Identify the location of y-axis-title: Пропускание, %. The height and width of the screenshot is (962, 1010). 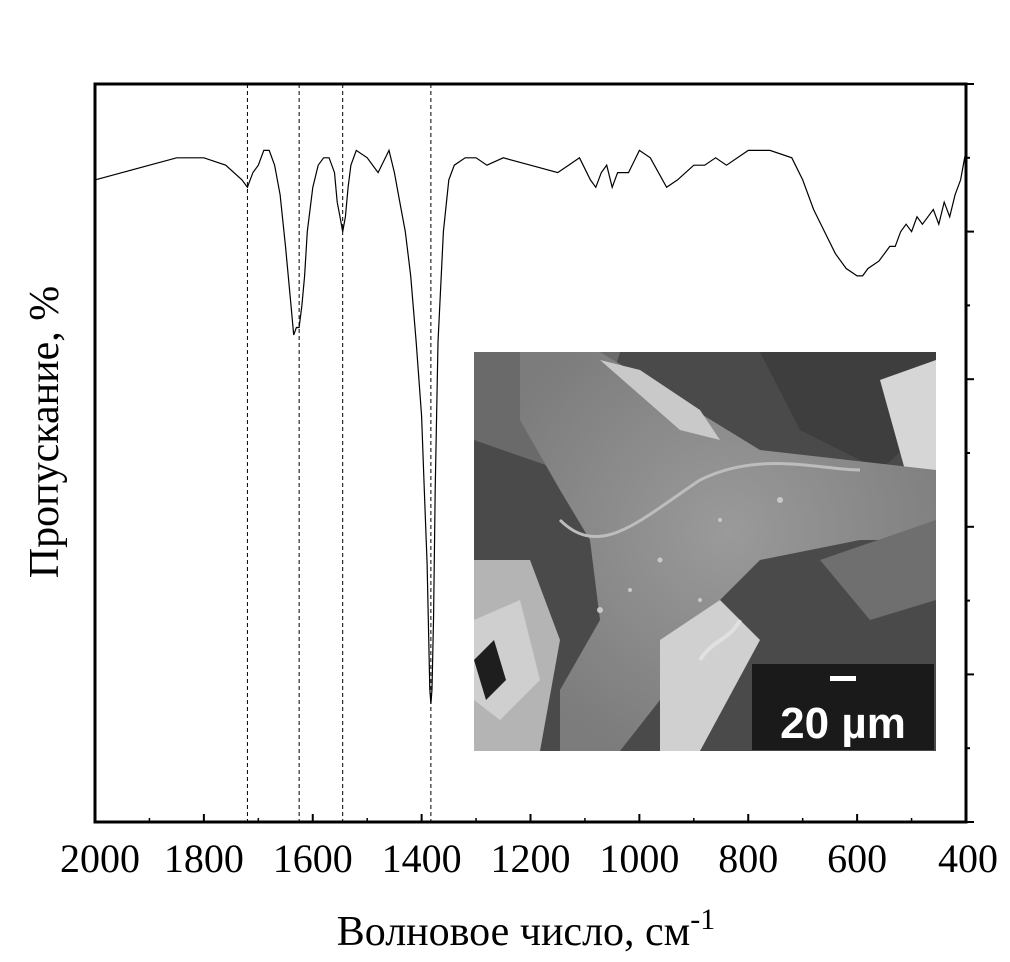
(45, 432).